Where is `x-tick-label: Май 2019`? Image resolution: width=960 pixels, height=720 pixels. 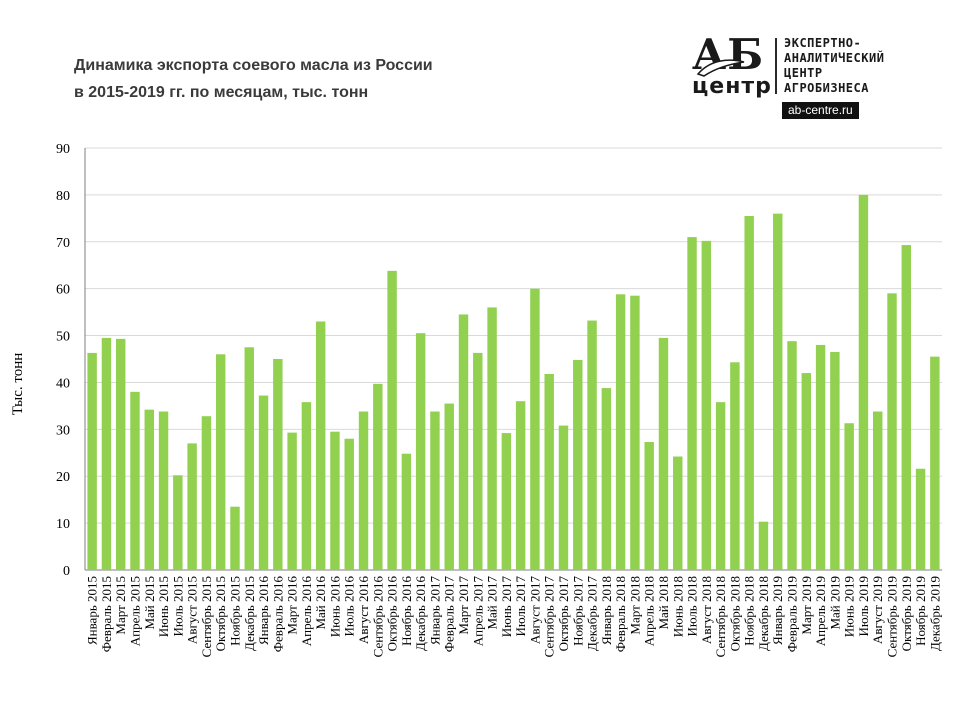
x-tick-label: Май 2019 is located at coordinates (834, 603).